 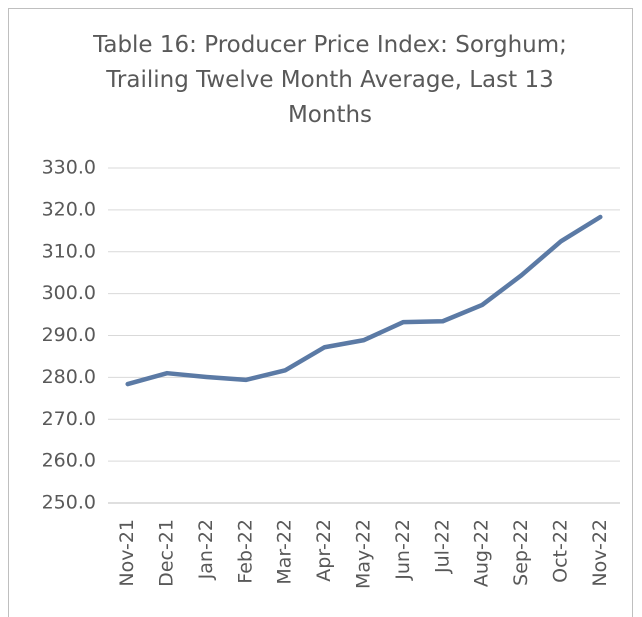 I want to click on x-tick-label: Jul-22, so click(x=442, y=546).